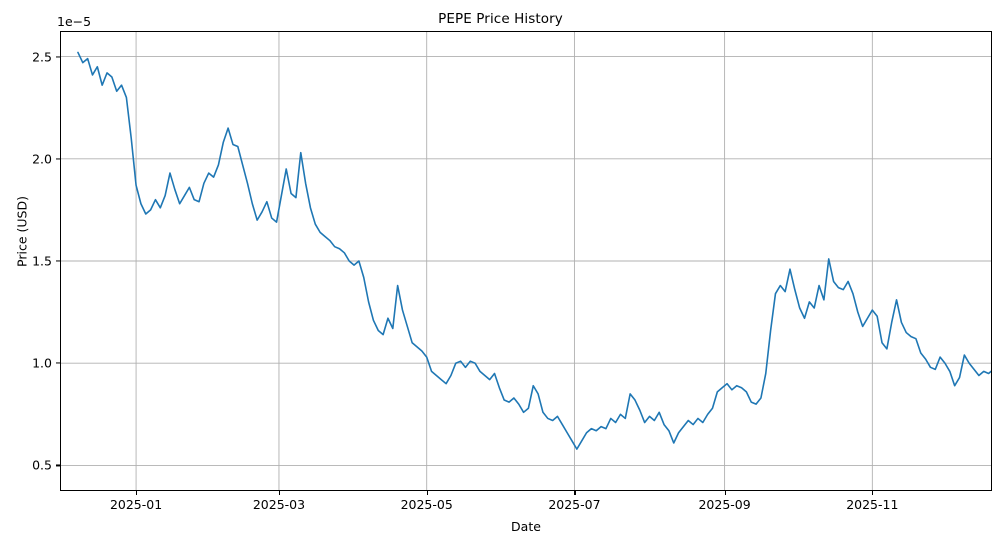  I want to click on x-tick-label: 2025-11, so click(872, 504).